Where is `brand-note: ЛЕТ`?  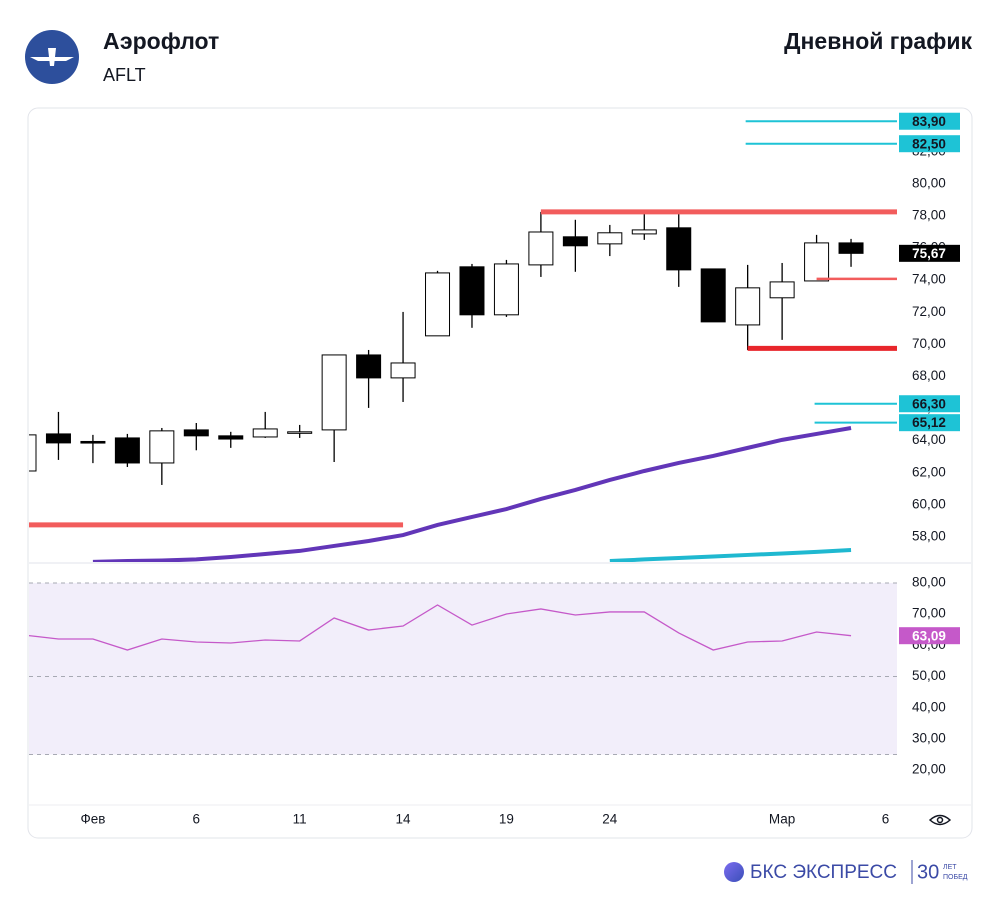
brand-note: ЛЕТ is located at coordinates (950, 867).